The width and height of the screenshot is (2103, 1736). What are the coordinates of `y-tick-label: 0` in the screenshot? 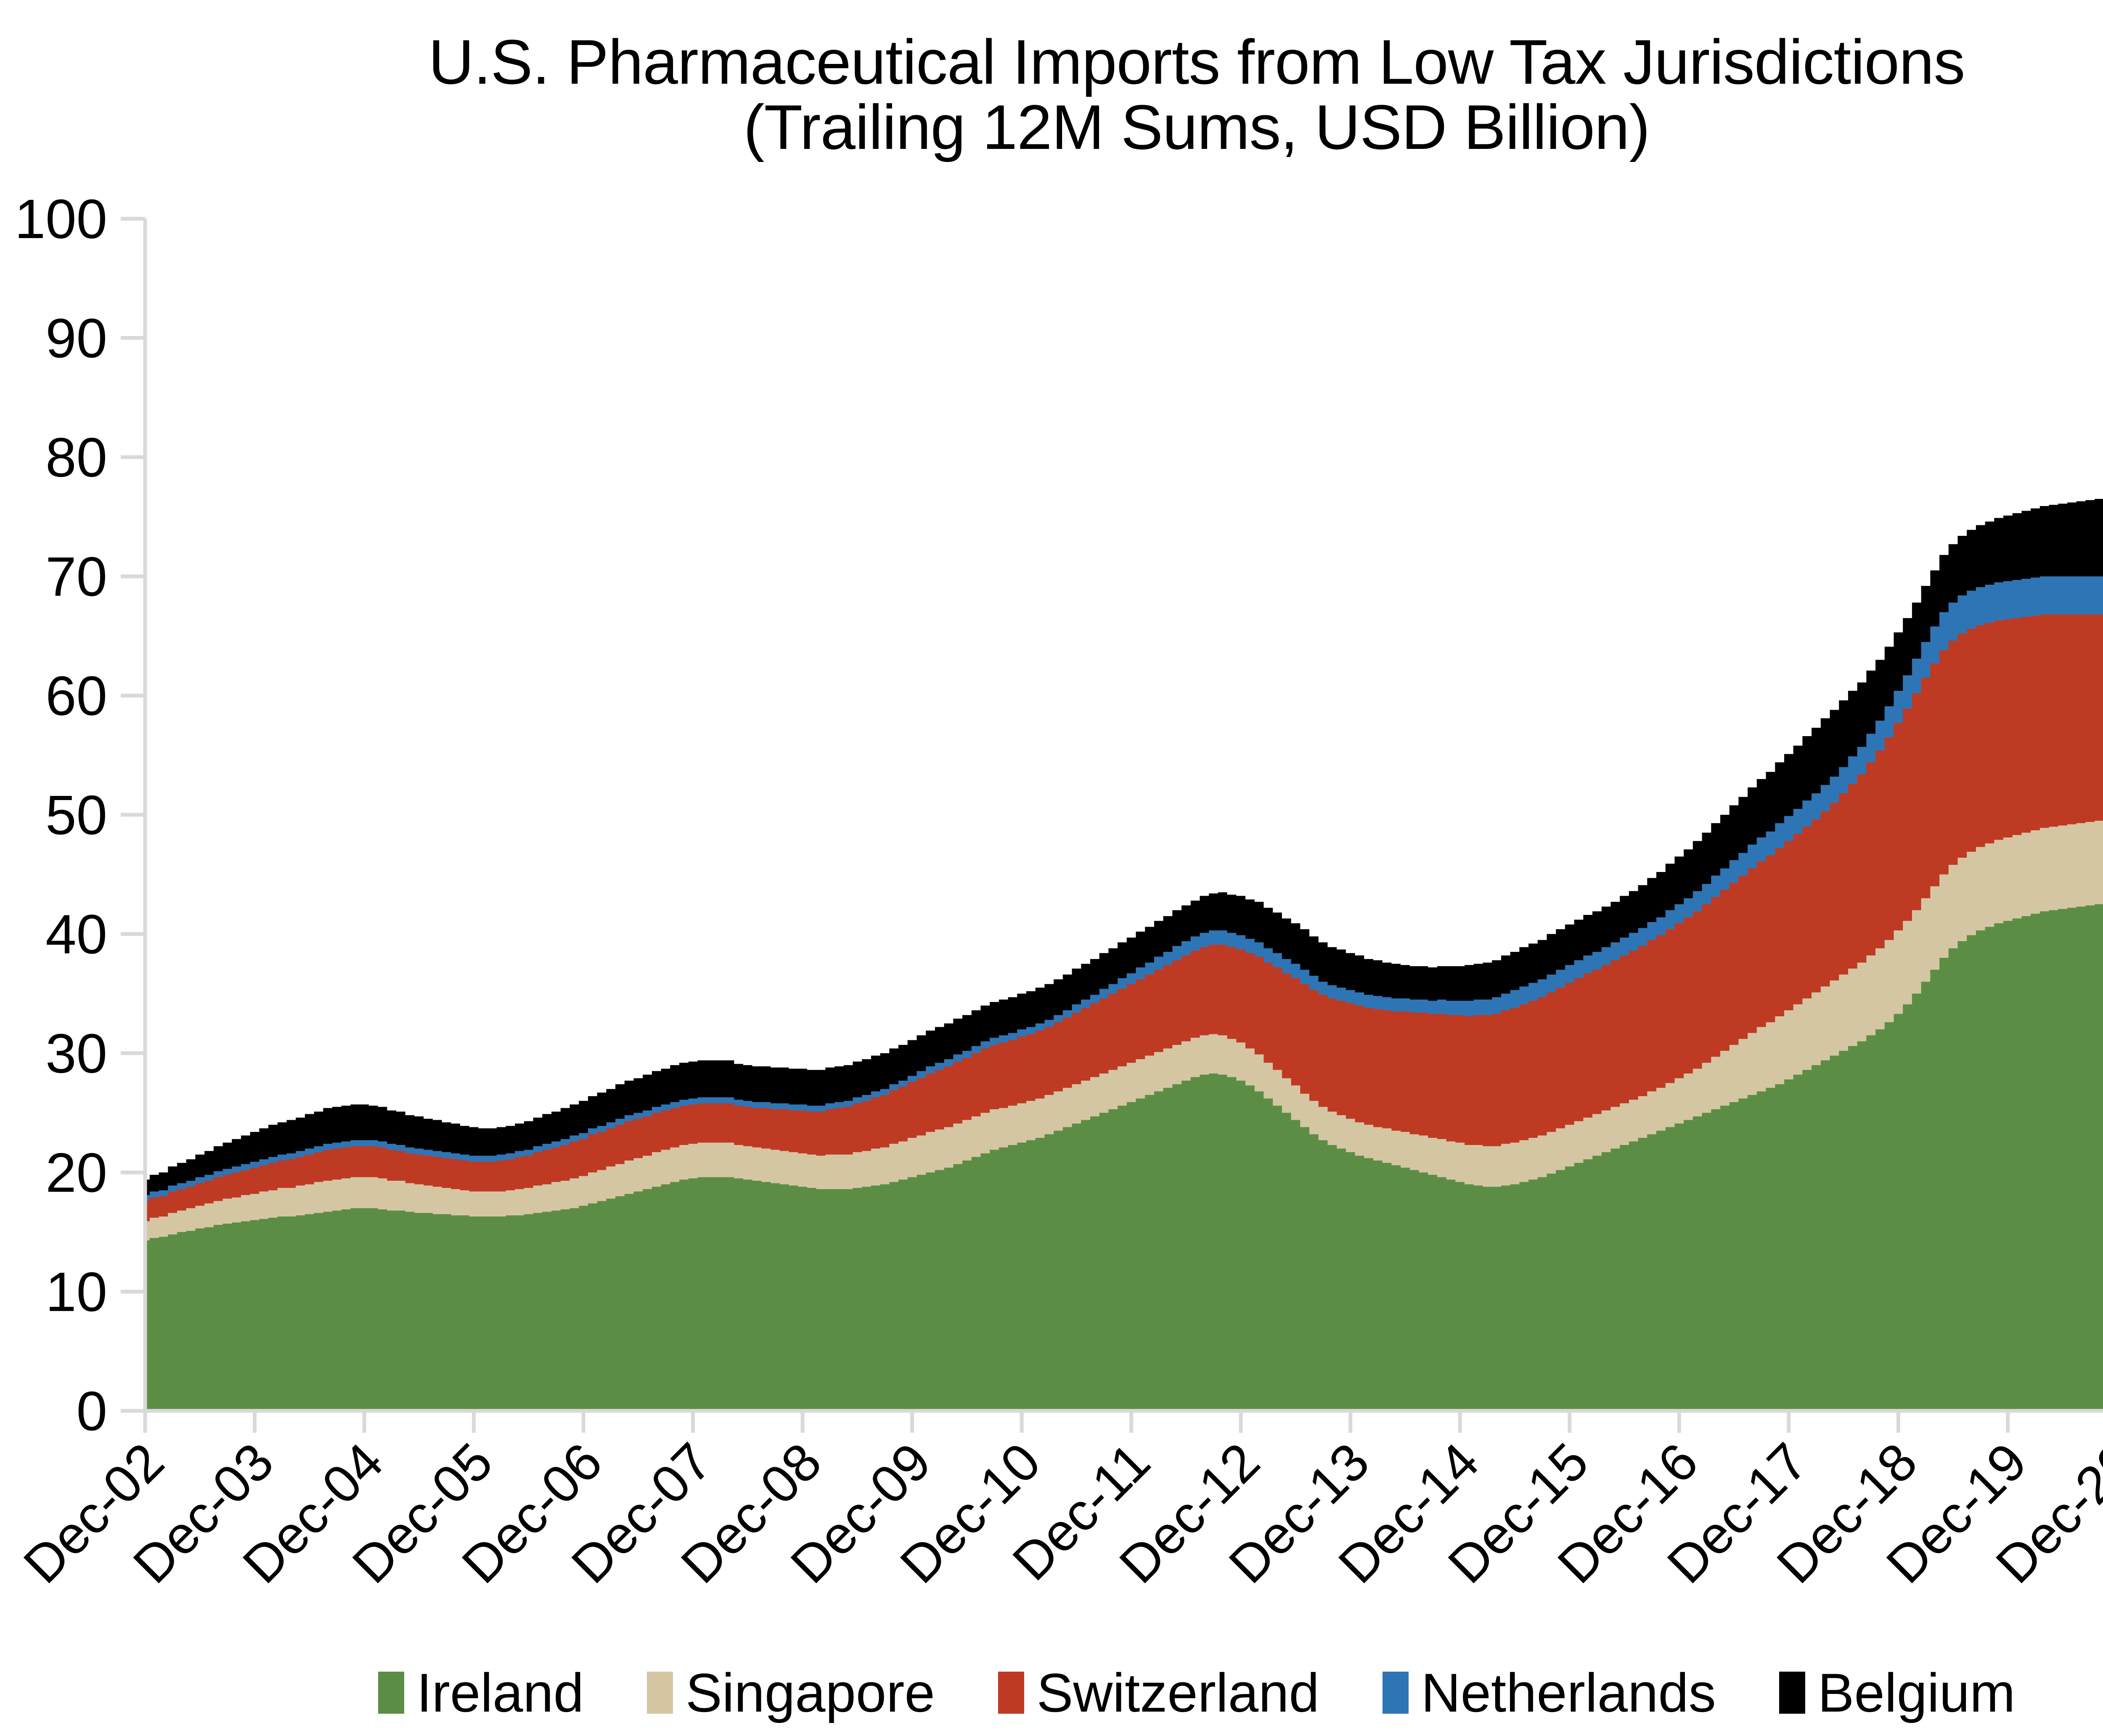 It's located at (92, 1411).